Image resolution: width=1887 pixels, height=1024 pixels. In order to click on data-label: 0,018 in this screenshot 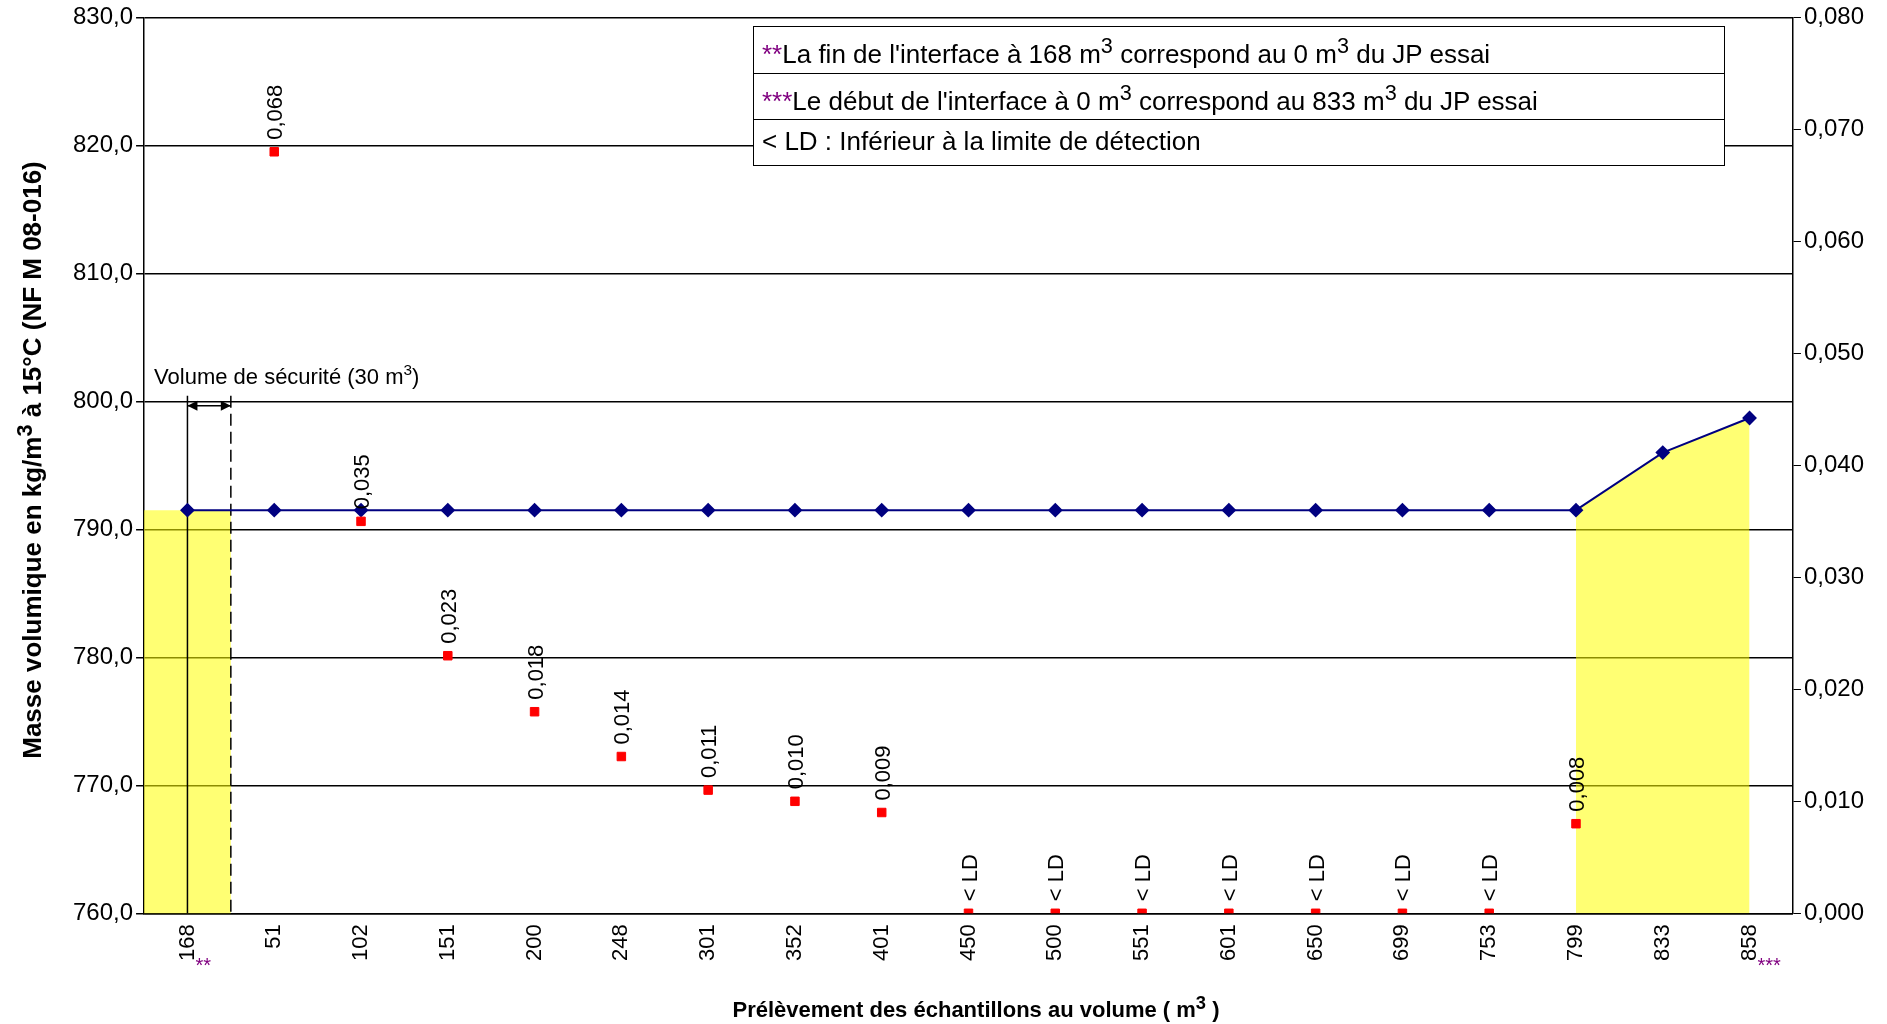, I will do `click(535, 672)`.